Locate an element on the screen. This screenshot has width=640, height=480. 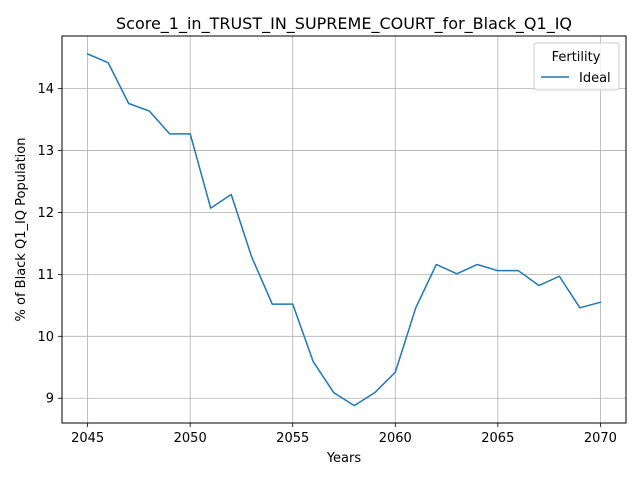
x-tick-label: 2050 is located at coordinates (190, 438).